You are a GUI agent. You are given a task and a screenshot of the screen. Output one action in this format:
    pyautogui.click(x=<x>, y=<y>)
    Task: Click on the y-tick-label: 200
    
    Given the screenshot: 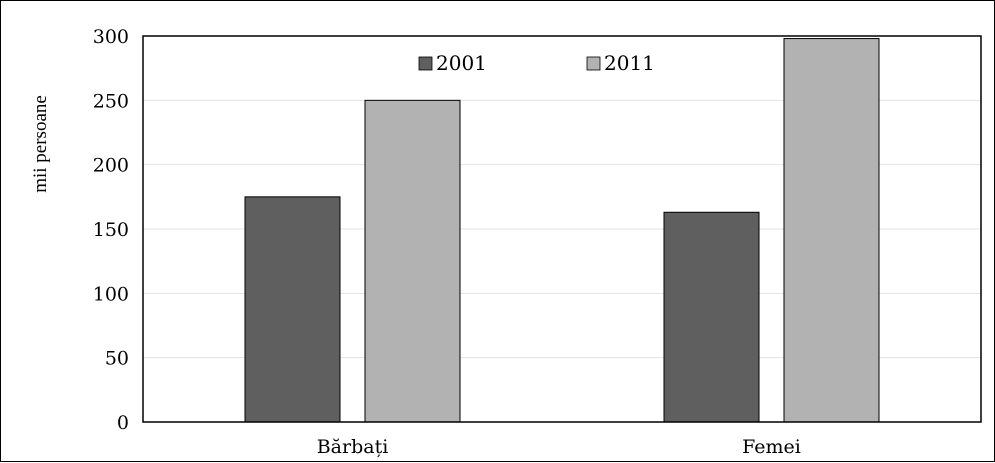 What is the action you would take?
    pyautogui.click(x=111, y=166)
    